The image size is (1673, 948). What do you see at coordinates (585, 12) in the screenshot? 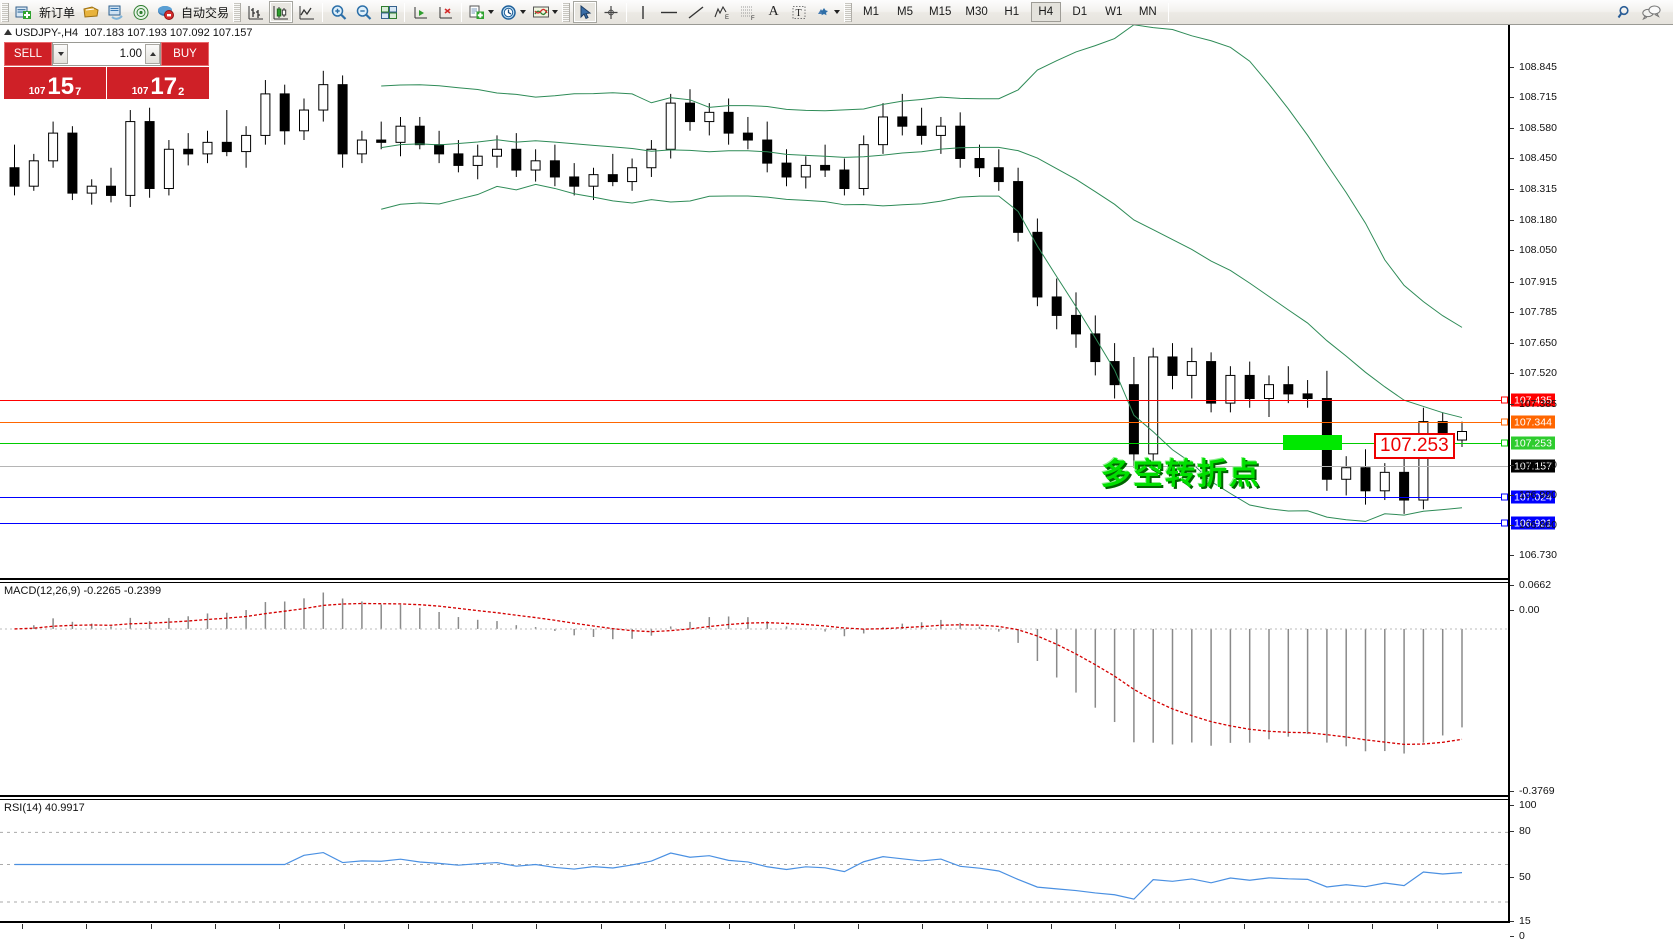
I see `cursor-icon` at bounding box center [585, 12].